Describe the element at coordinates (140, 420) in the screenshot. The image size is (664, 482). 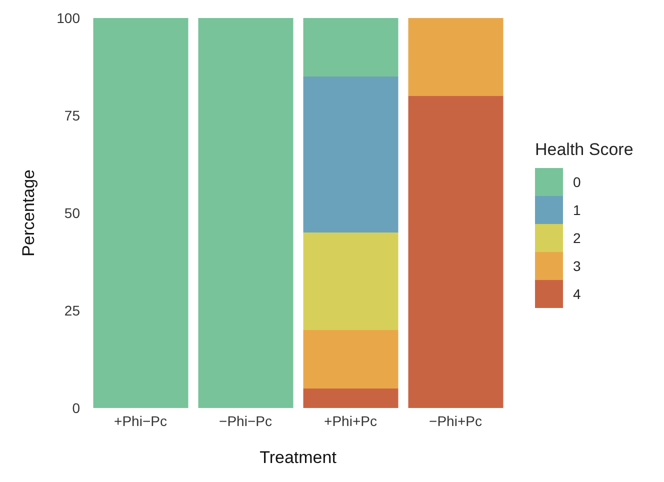
I see `x-tick-label: +Phi−Pc` at that location.